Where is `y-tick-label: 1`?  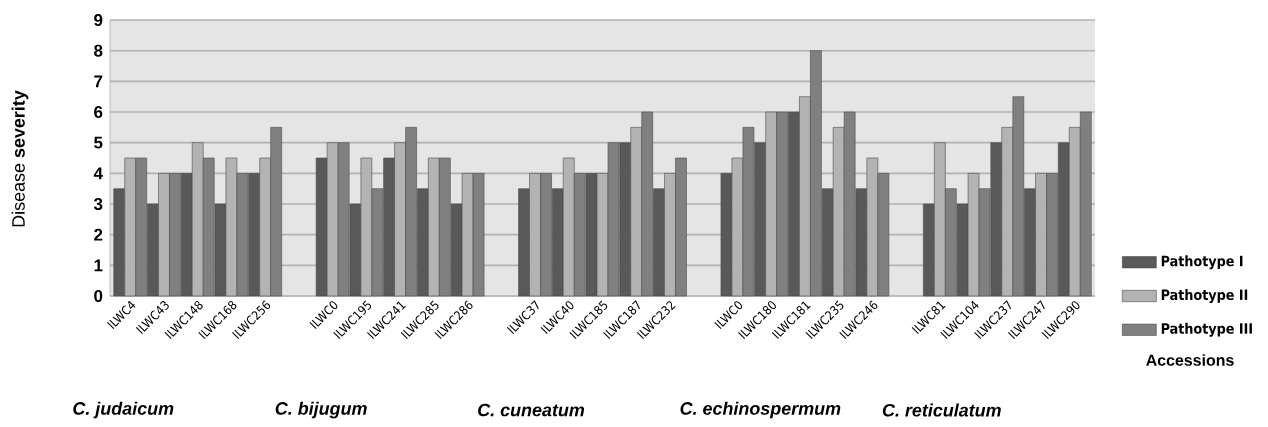
y-tick-label: 1 is located at coordinates (98, 265).